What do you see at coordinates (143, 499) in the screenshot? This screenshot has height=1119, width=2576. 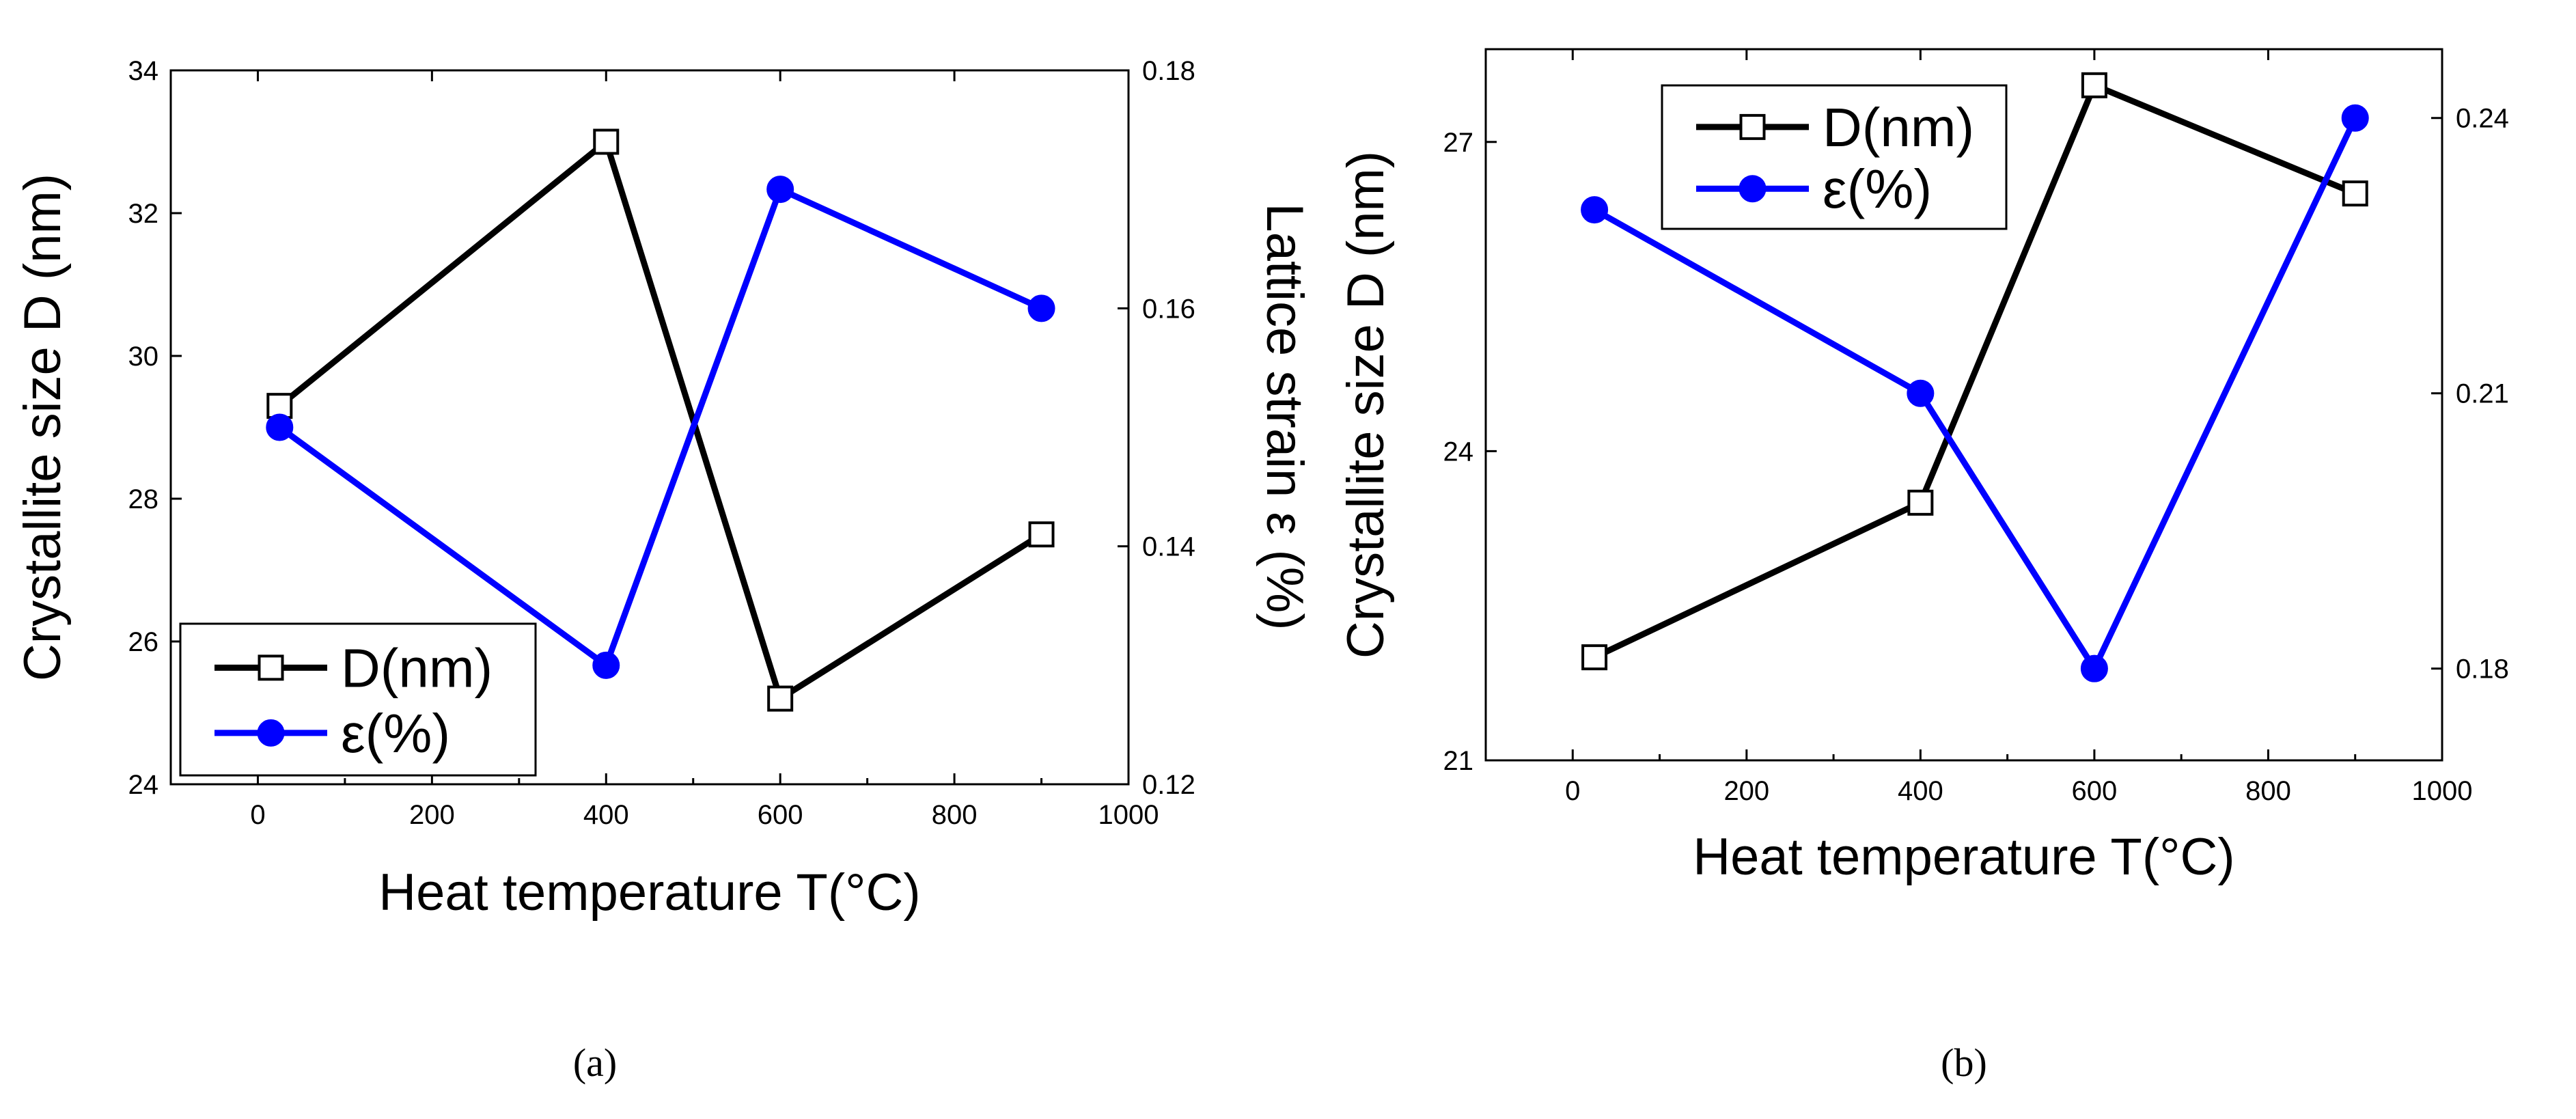 I see `y-left-tick-label: 28` at bounding box center [143, 499].